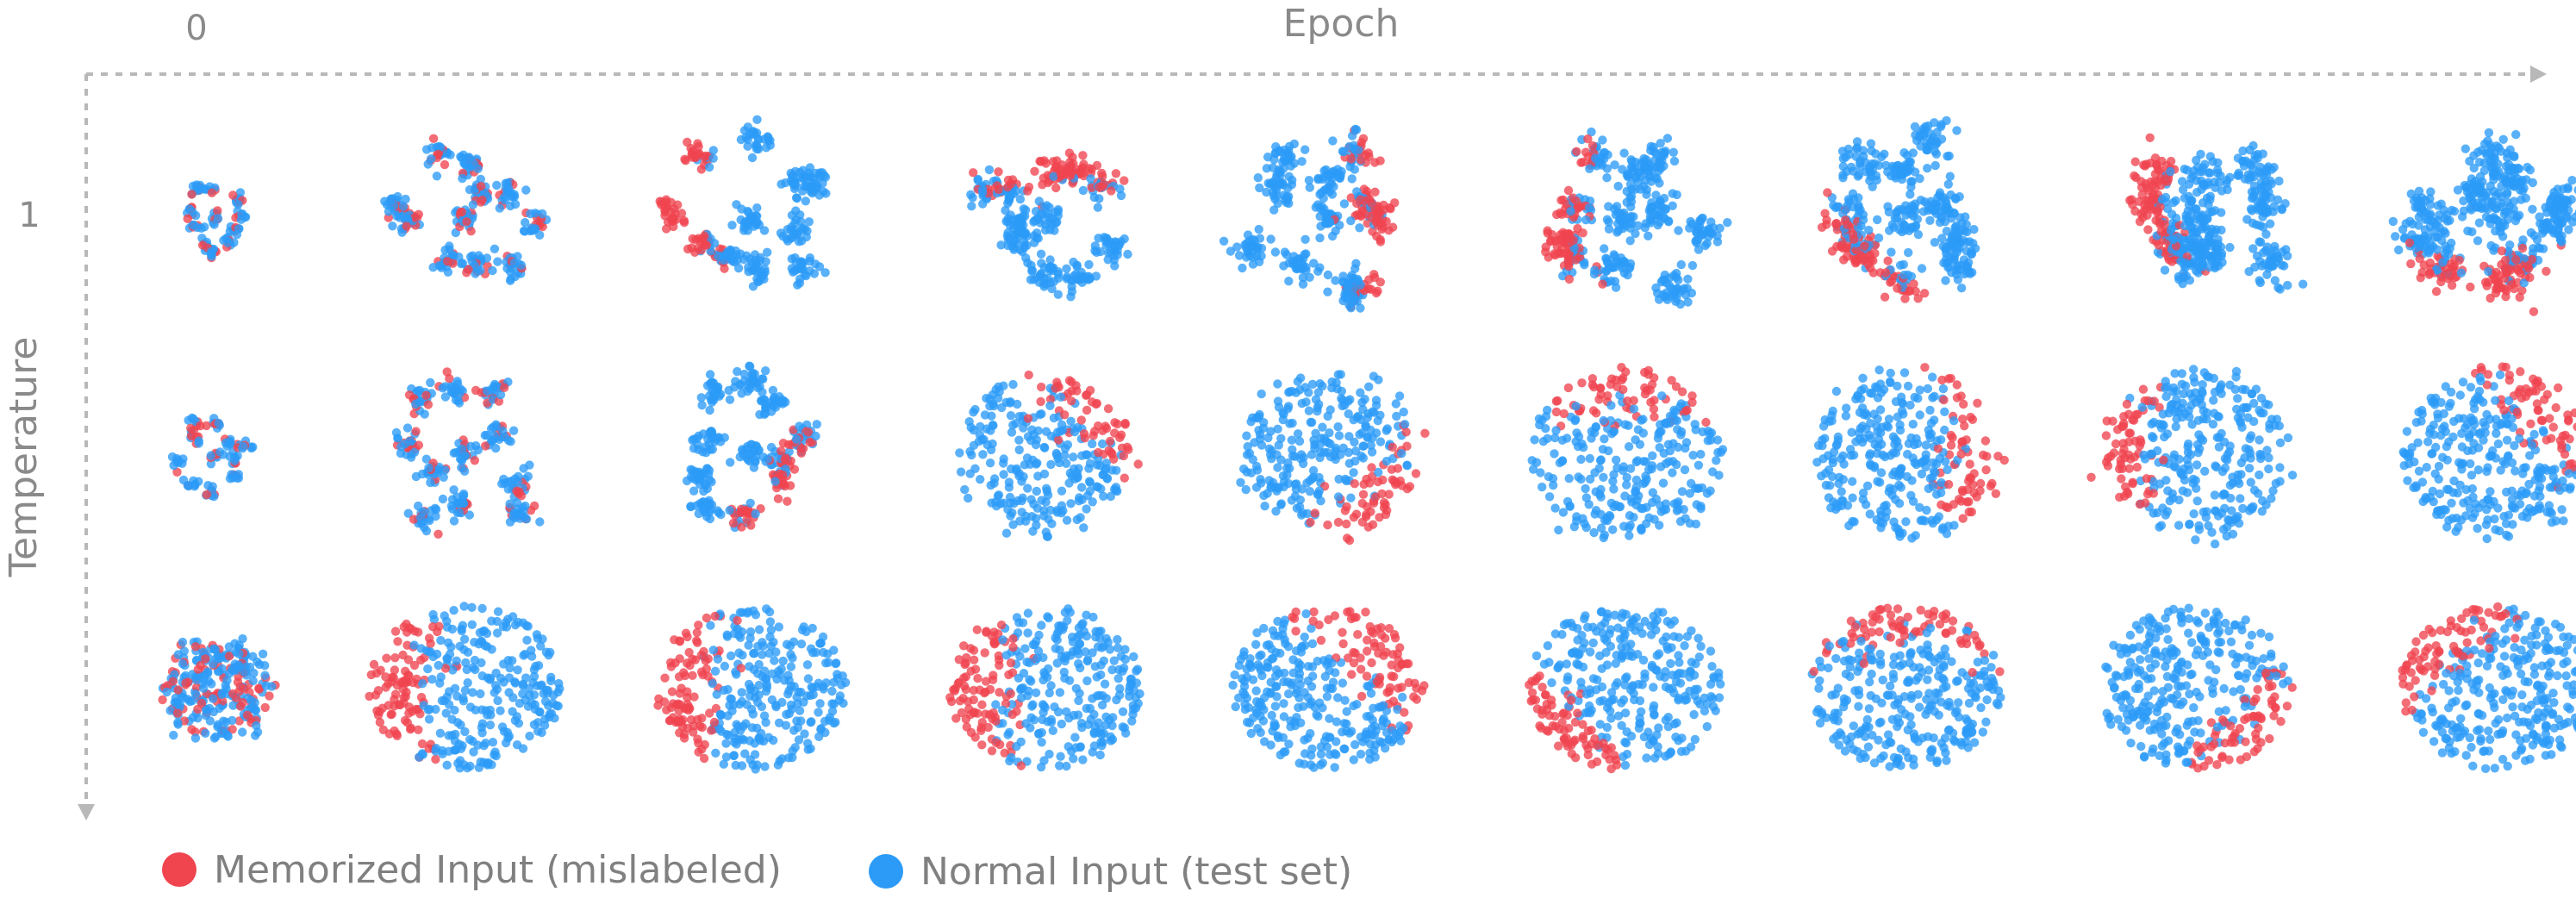 This screenshot has height=917, width=2576. Describe the element at coordinates (1898, 209) in the screenshot. I see `scatter-panel-r0-c6` at that location.